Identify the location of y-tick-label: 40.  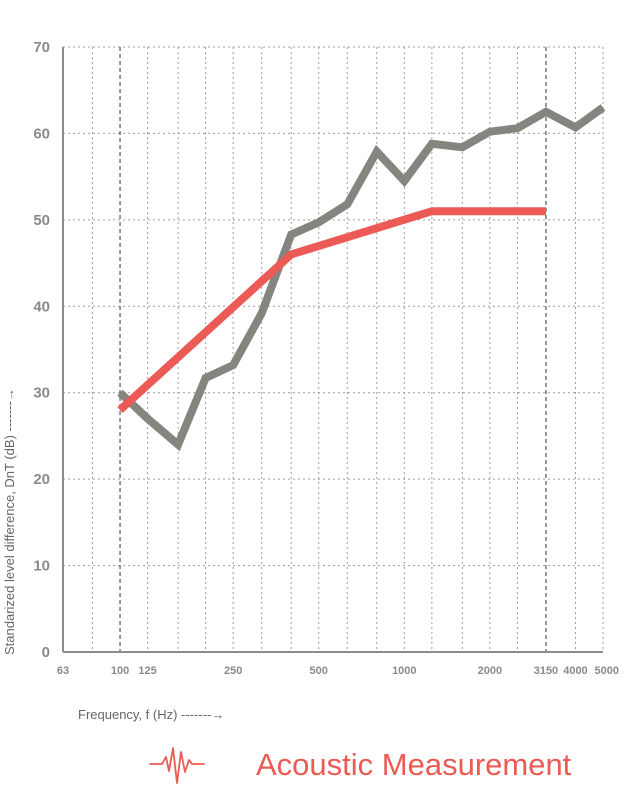
(41, 306).